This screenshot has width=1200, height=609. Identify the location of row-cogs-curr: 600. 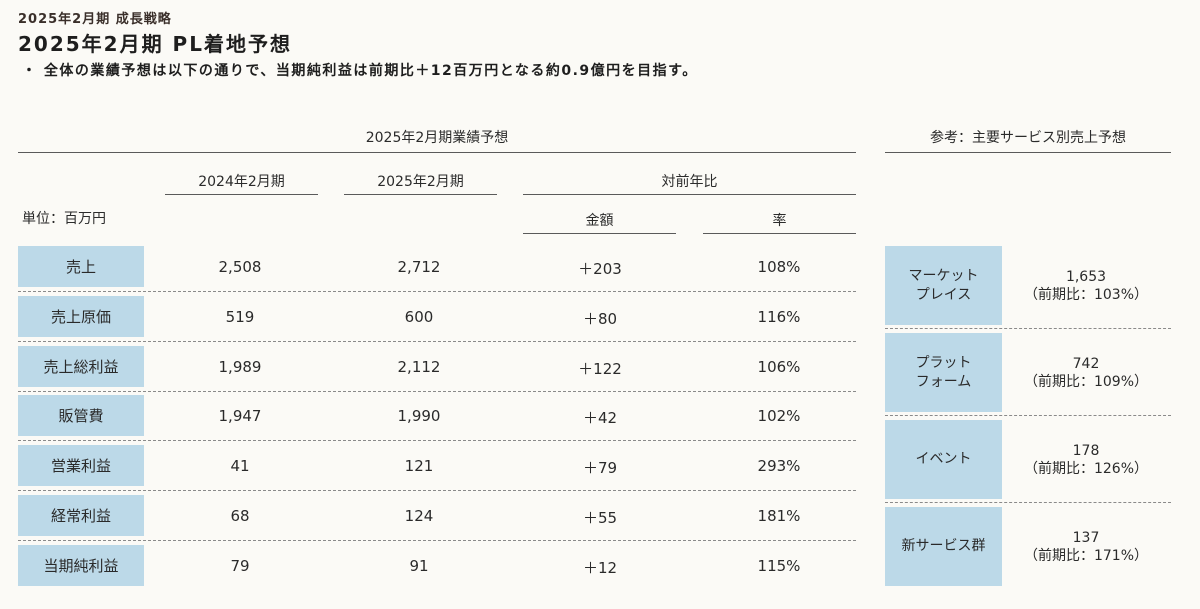
(419, 317).